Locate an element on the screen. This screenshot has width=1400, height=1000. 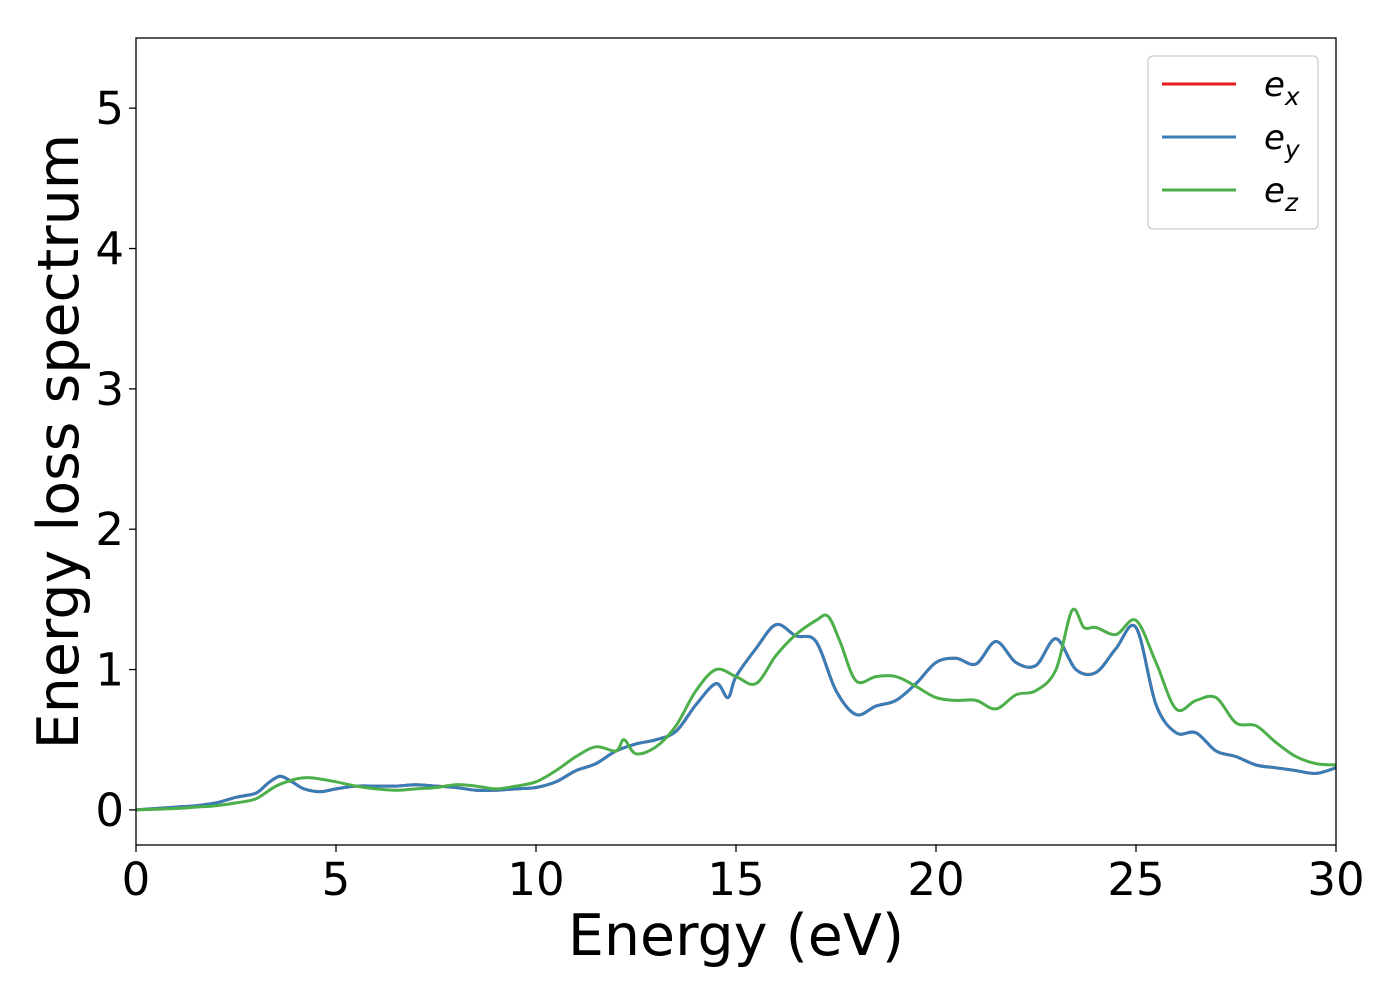
y-axis-label: Energy loss spectrum is located at coordinates (59, 442).